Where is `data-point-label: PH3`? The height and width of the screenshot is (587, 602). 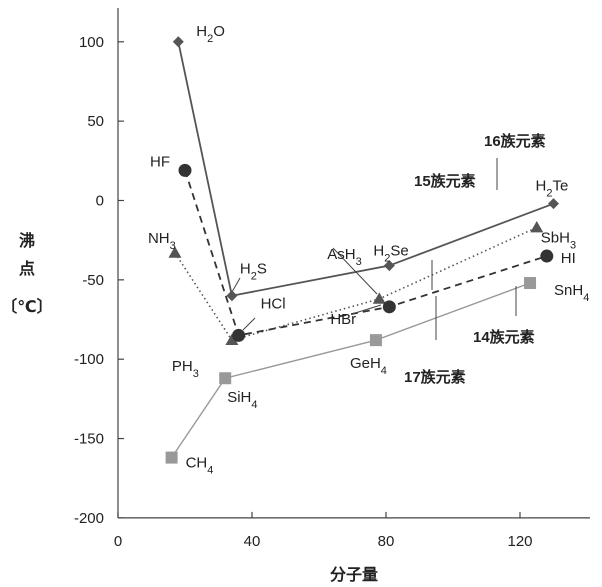
data-point-label: PH3 is located at coordinates (185, 369).